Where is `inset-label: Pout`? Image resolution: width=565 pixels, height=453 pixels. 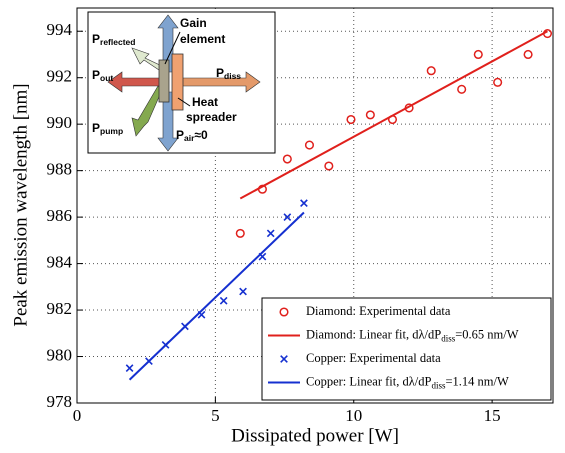 inset-label: Pout is located at coordinates (102, 75).